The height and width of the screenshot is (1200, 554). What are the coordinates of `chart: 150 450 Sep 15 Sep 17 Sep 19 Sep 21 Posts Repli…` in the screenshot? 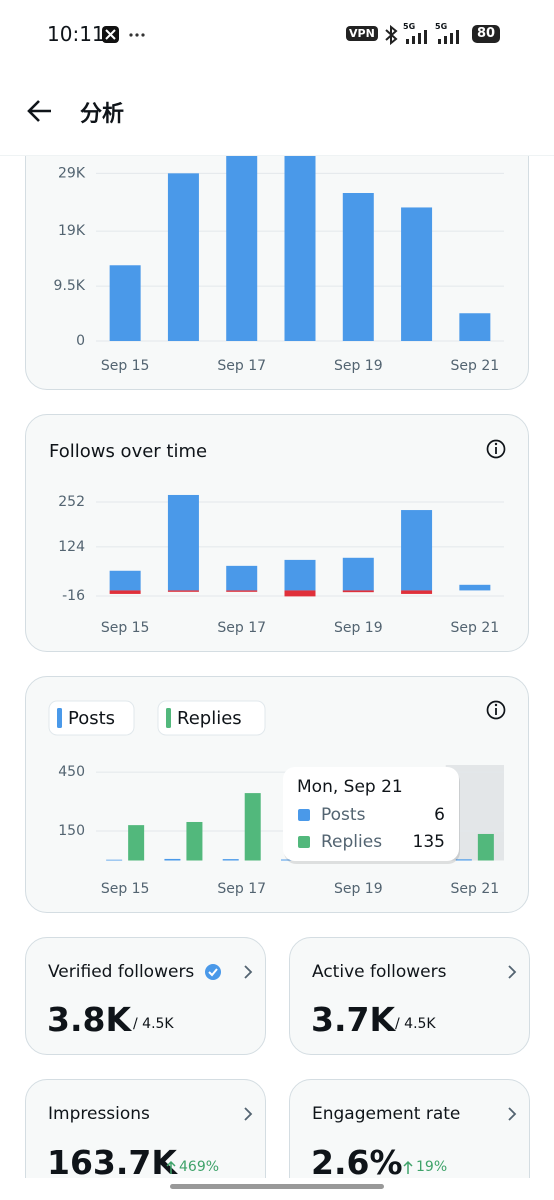 It's located at (277, 798).